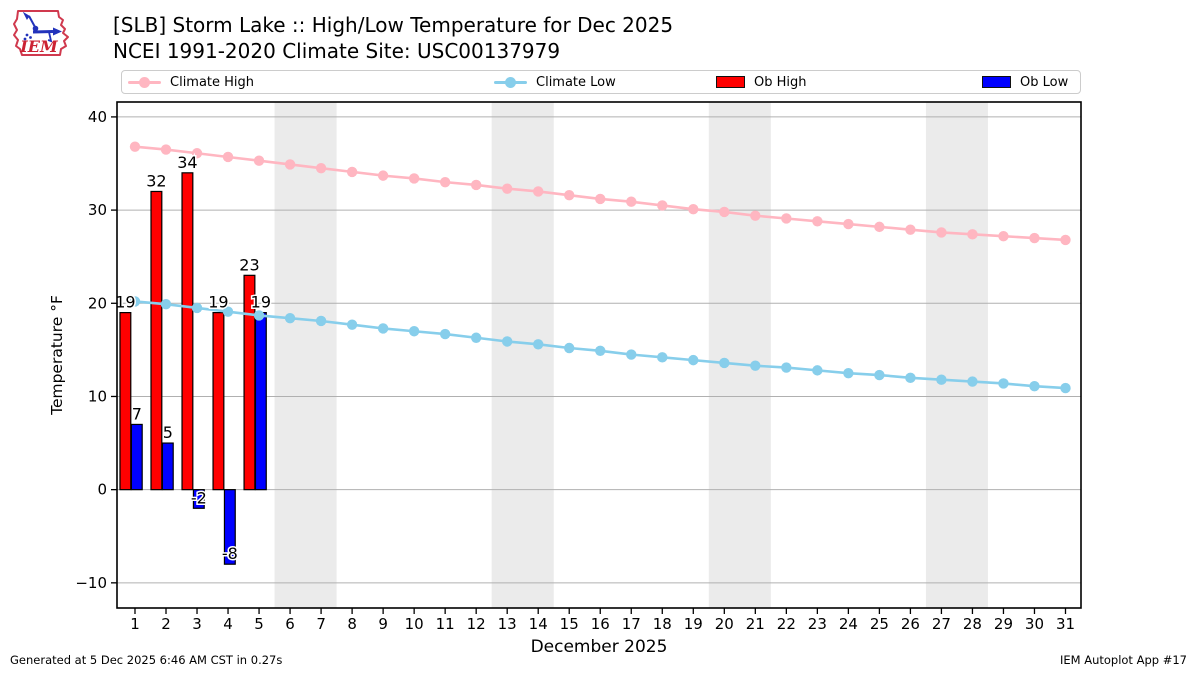 This screenshot has width=1200, height=675. What do you see at coordinates (414, 624) in the screenshot?
I see `x-tick-label: 10` at bounding box center [414, 624].